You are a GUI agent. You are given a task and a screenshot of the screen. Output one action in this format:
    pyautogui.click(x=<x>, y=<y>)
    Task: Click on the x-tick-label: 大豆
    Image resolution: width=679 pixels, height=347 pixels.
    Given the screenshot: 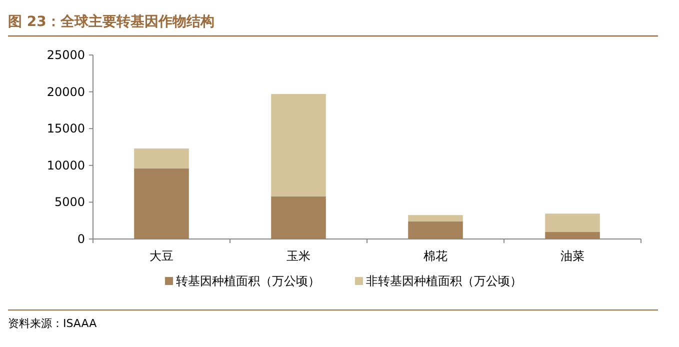 What is the action you would take?
    pyautogui.click(x=162, y=256)
    